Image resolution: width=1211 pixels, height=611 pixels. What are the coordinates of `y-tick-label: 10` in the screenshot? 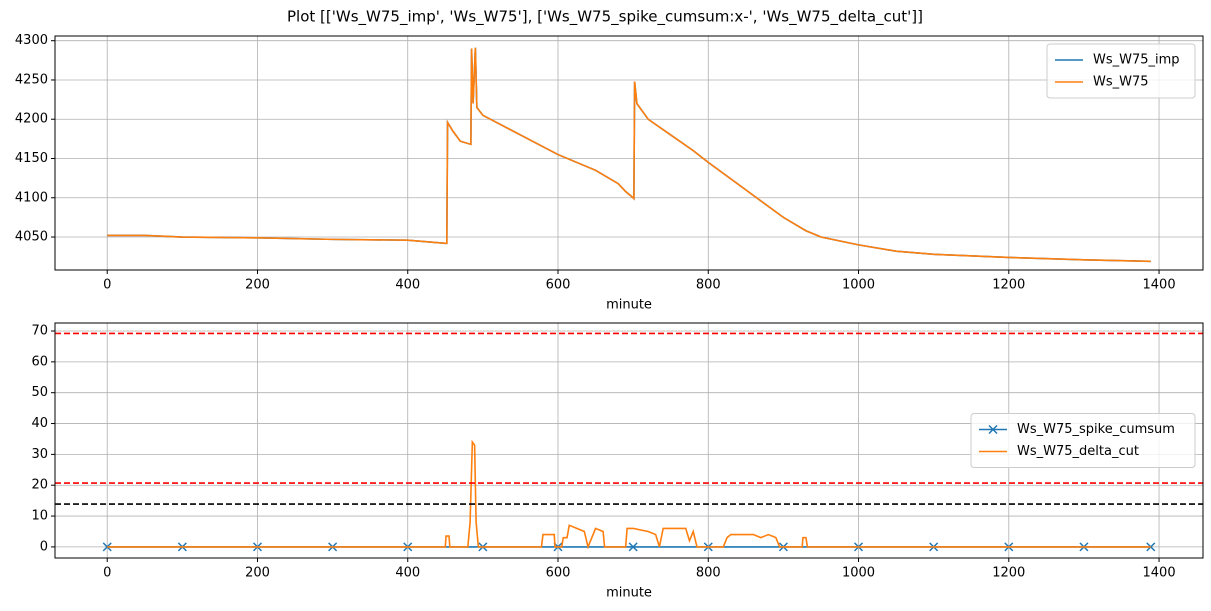 It's located at (39, 516).